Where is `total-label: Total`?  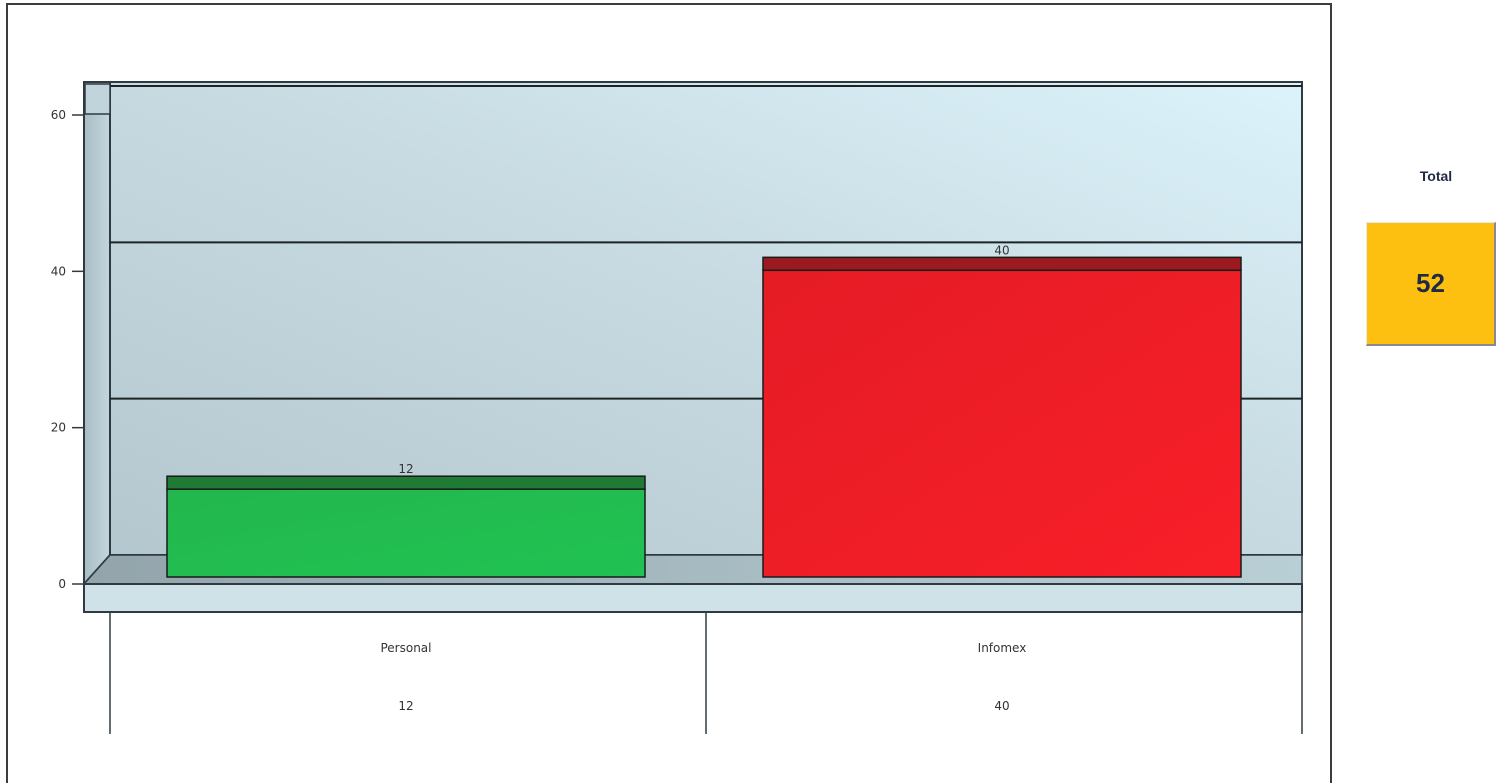 total-label: Total is located at coordinates (1436, 176).